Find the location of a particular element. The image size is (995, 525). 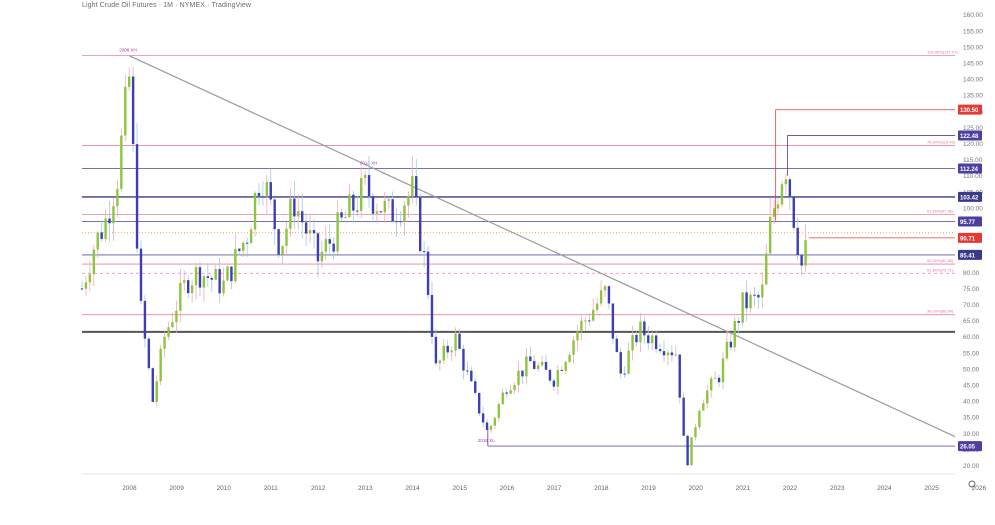

x-tick-label: 2023 is located at coordinates (837, 488).